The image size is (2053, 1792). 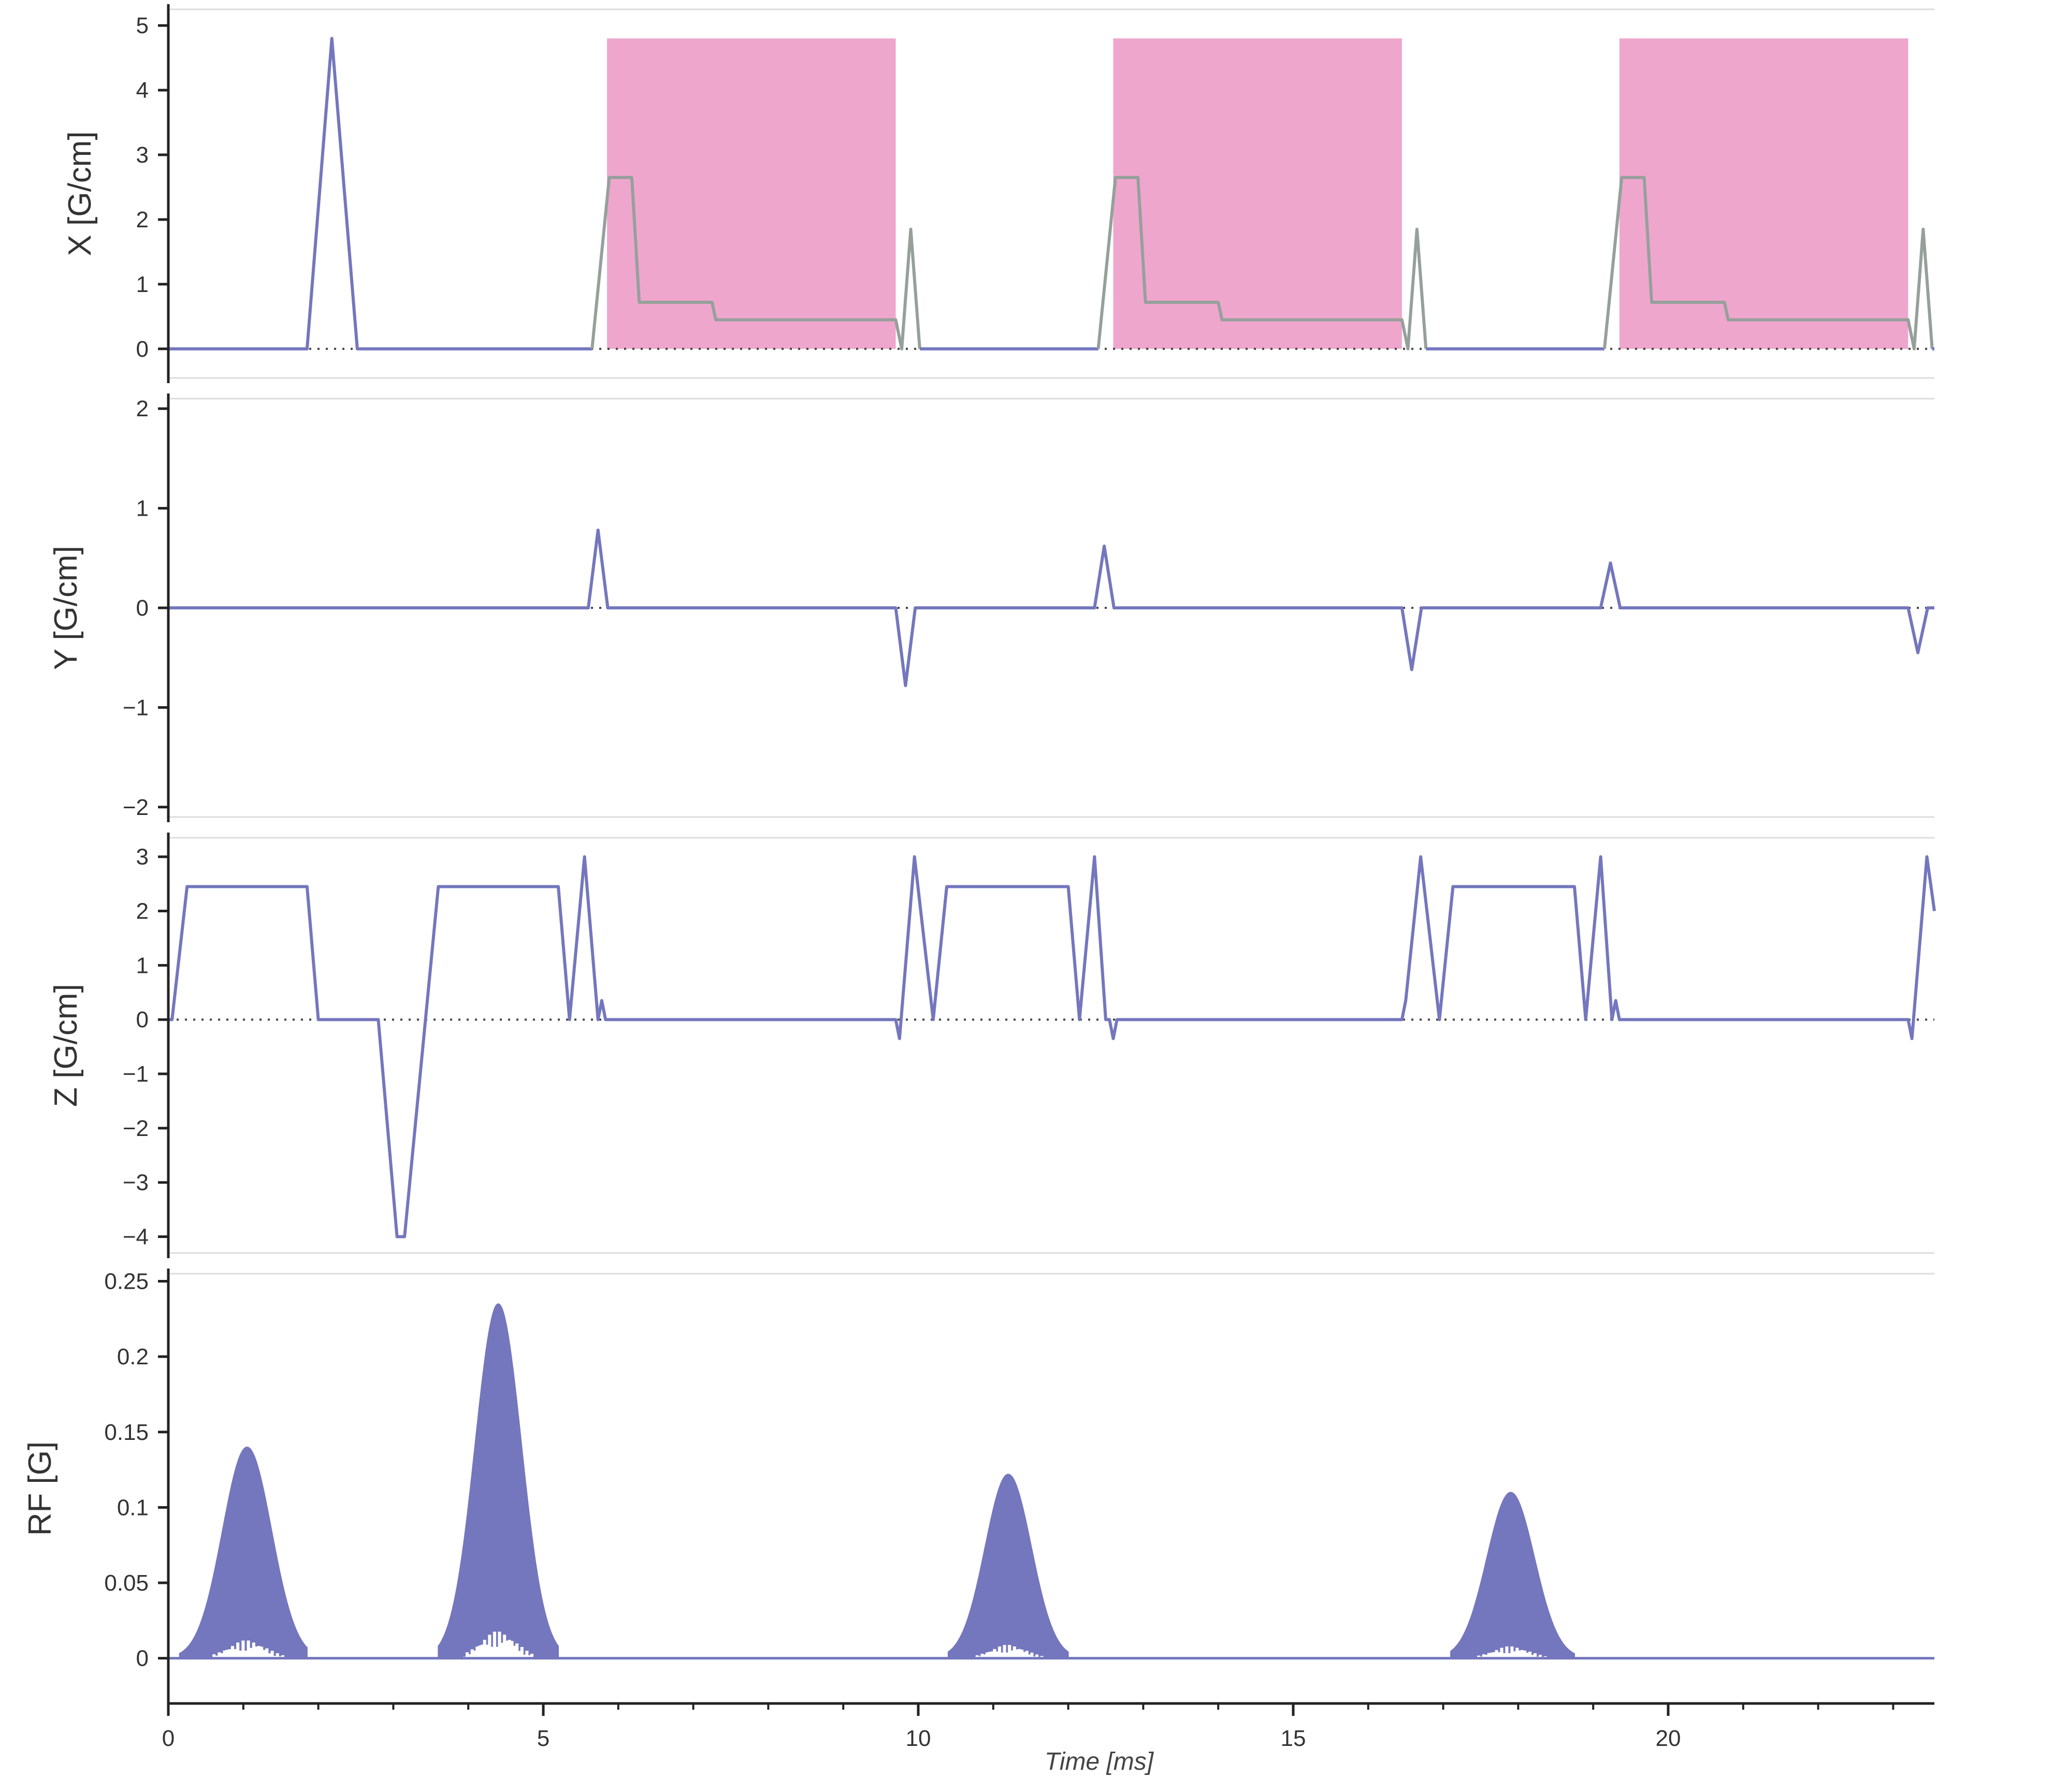 What do you see at coordinates (126, 1433) in the screenshot?
I see `y-tick-label: 0.15` at bounding box center [126, 1433].